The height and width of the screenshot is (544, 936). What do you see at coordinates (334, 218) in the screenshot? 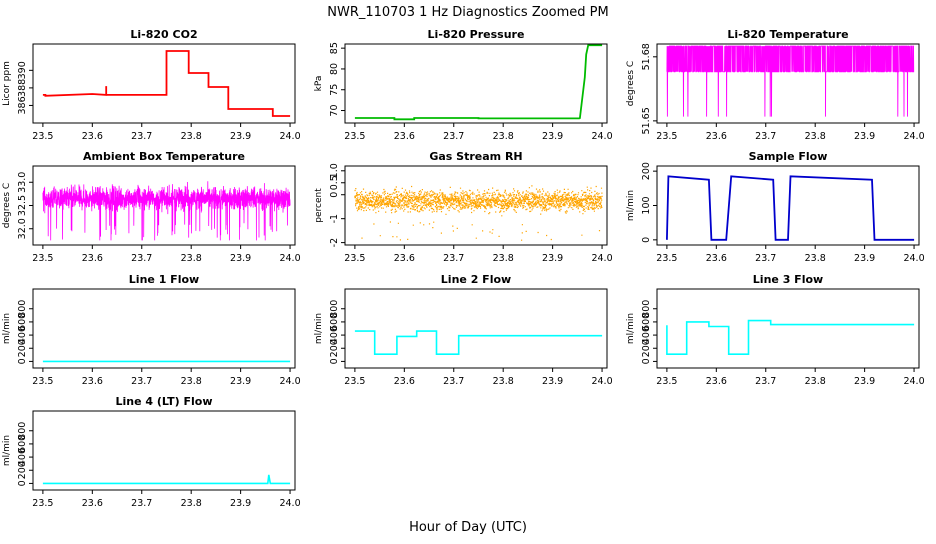
I see `y-tick-label: -1` at bounding box center [334, 218].